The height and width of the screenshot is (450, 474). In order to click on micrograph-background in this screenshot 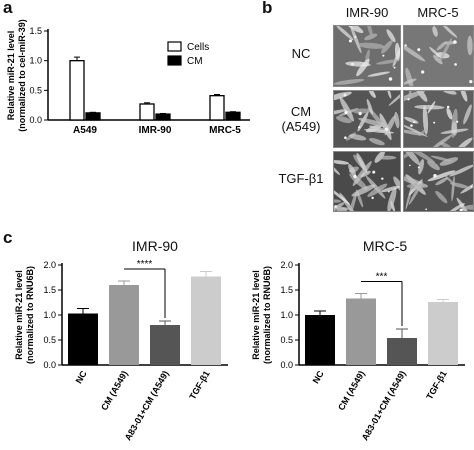, I will do `click(438, 119)`.